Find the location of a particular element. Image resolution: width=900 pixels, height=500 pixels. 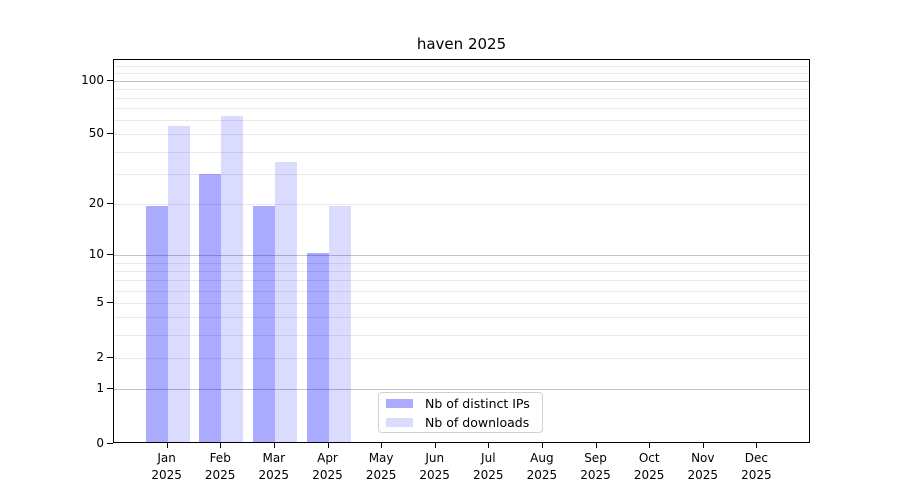

x-tick-label-mar: Mar 2025 is located at coordinates (274, 467).